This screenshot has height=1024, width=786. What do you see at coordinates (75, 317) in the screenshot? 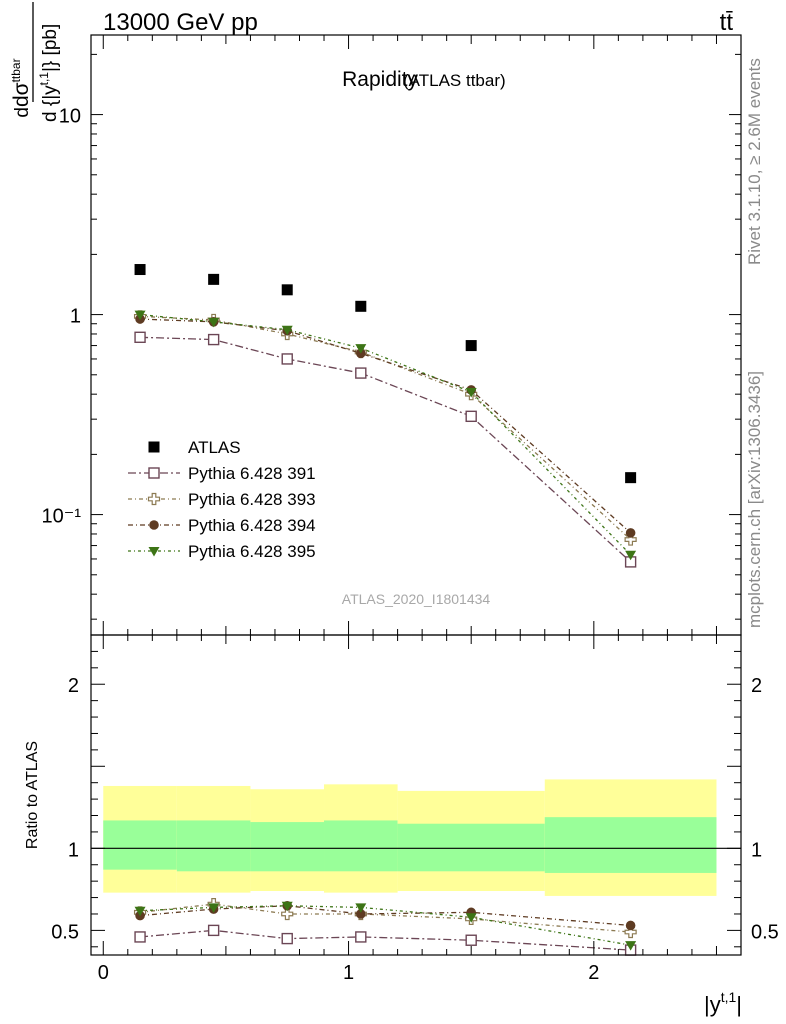
I see `y-tick-label: 1` at bounding box center [75, 317].